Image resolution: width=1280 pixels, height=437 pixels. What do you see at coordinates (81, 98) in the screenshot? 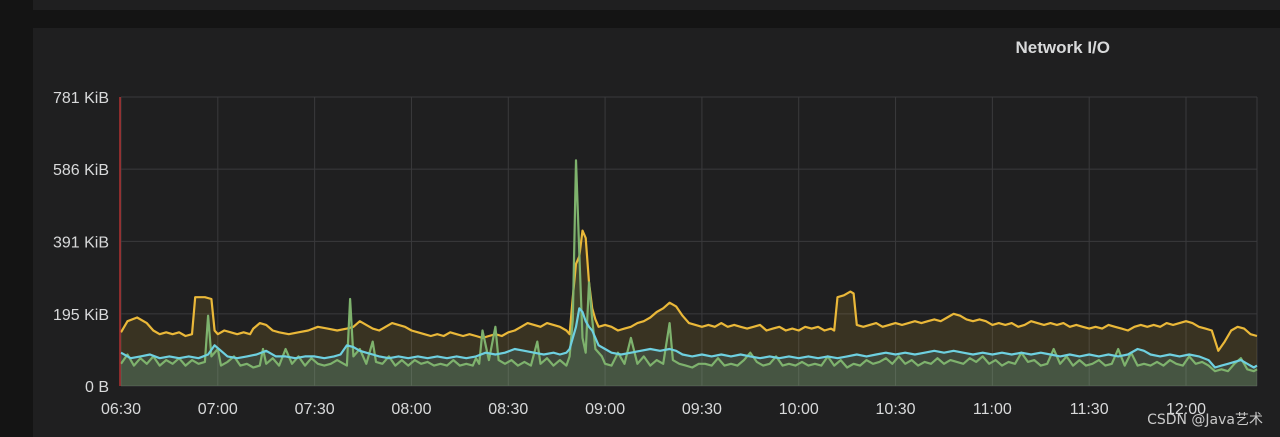
I see `y-tick-label: 781 KiB` at bounding box center [81, 98].